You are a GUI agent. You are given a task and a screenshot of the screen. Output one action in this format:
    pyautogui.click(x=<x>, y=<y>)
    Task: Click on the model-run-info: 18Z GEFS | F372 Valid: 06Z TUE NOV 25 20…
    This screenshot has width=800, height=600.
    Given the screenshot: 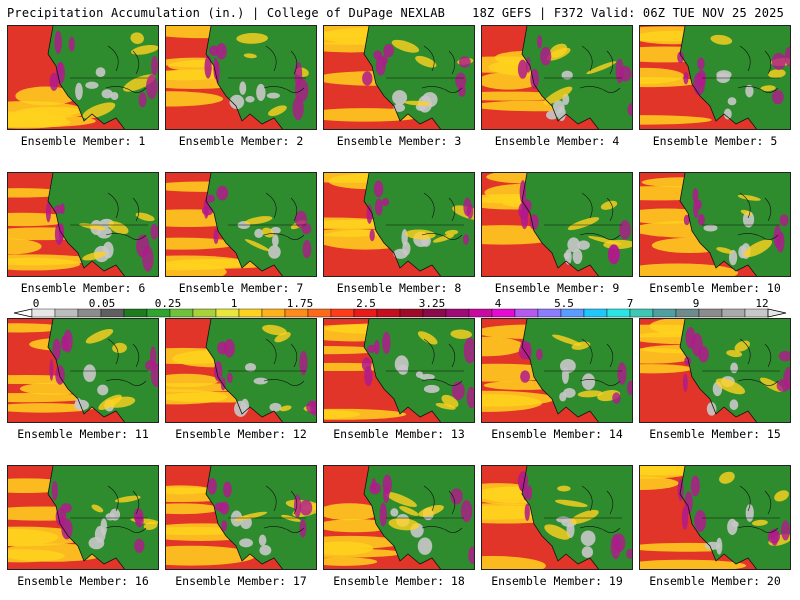 What is the action you would take?
    pyautogui.click(x=628, y=13)
    